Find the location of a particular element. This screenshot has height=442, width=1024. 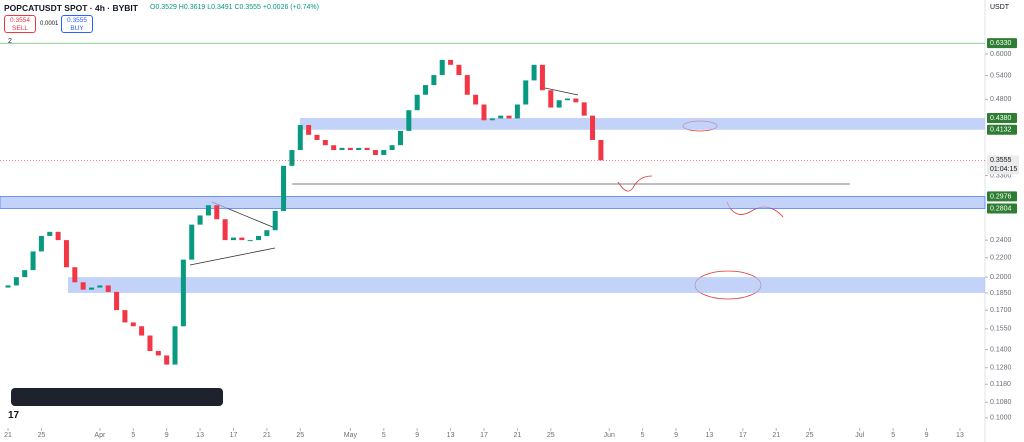

y-tick-label: 0.1700 is located at coordinates (1001, 310).